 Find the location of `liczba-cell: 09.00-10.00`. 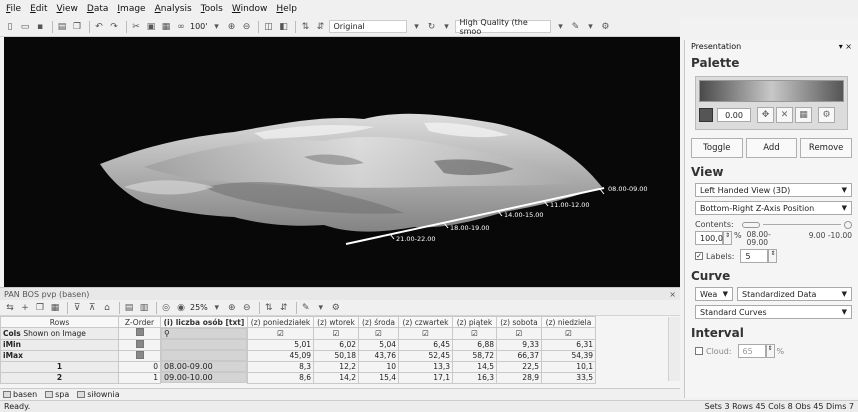

liczba-cell: 09.00-10.00 is located at coordinates (204, 377).